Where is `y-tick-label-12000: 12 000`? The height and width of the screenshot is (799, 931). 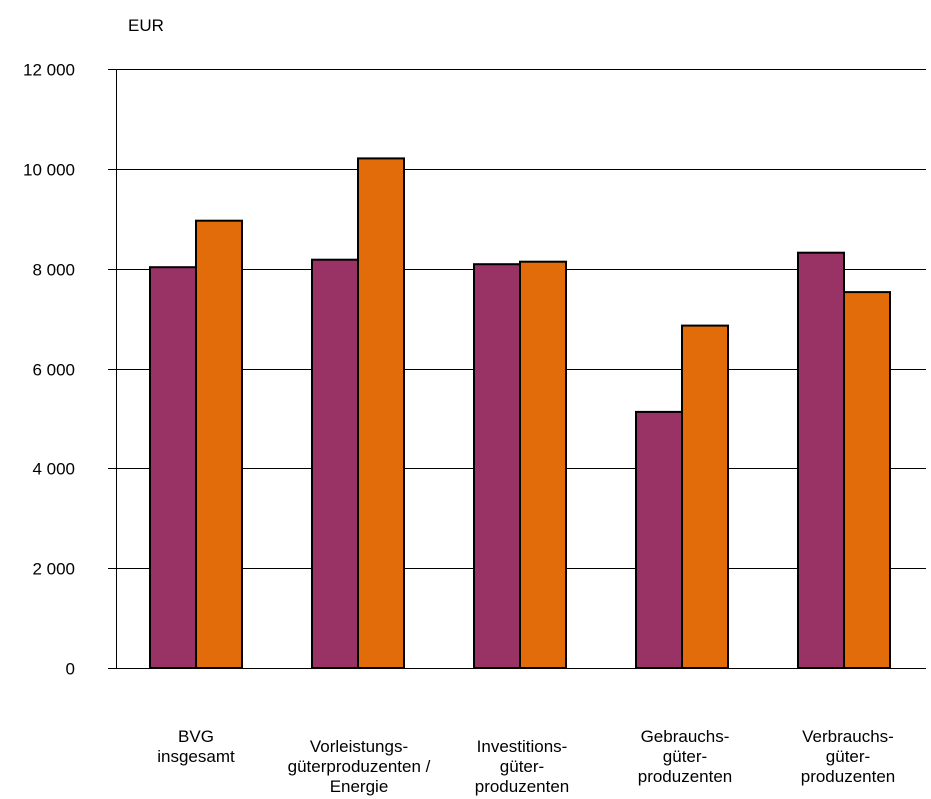
y-tick-label-12000: 12 000 is located at coordinates (49, 70).